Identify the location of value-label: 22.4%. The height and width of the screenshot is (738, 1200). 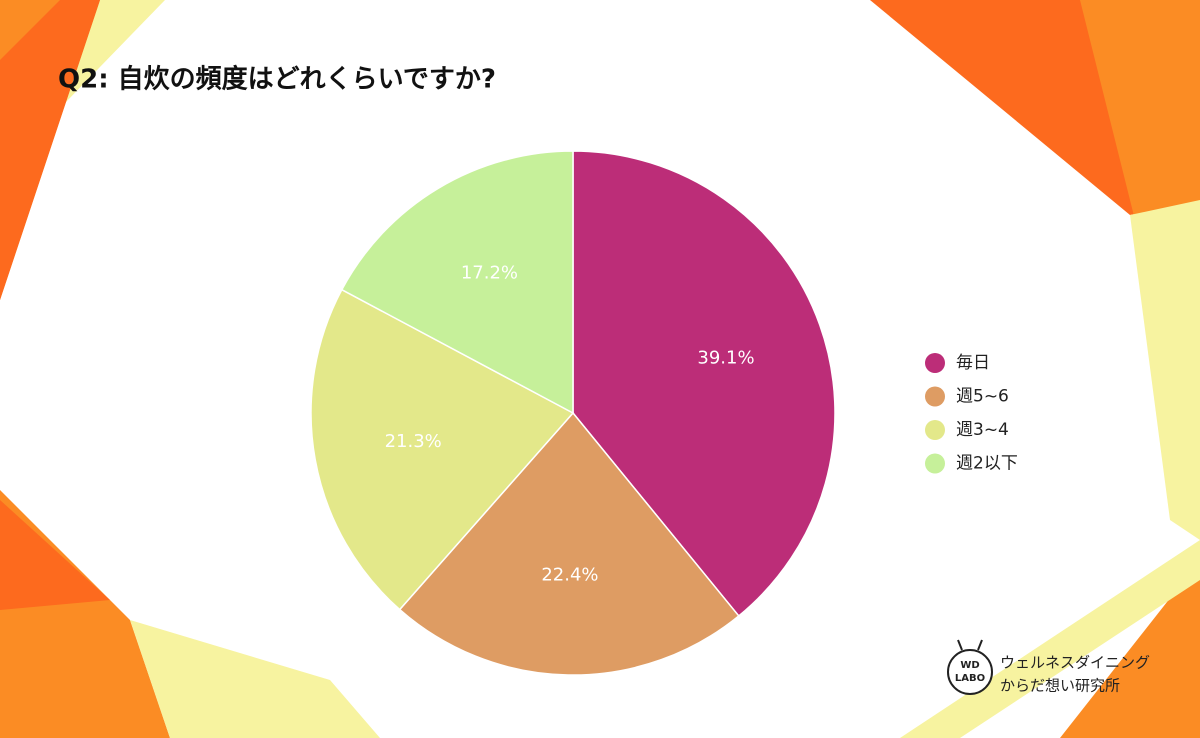
(569, 574).